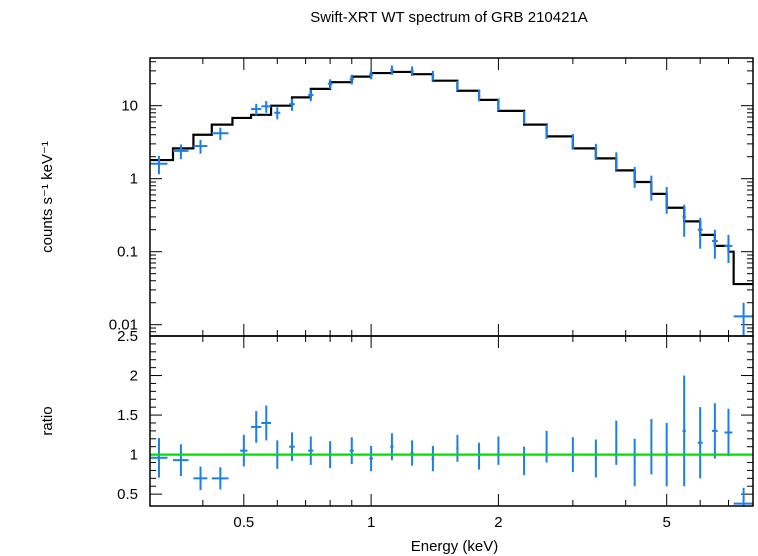 This screenshot has width=758, height=556. What do you see at coordinates (667, 522) in the screenshot?
I see `x-tick-label: 5` at bounding box center [667, 522].